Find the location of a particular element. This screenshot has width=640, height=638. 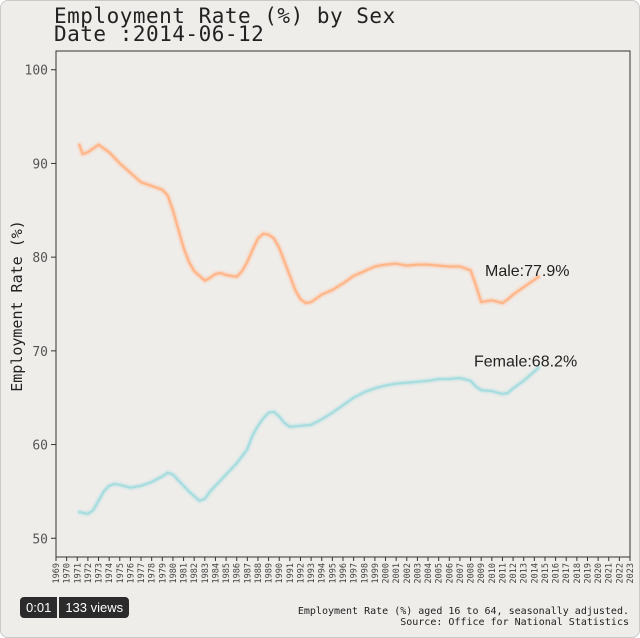

x-tick-label: 1984 is located at coordinates (216, 573).